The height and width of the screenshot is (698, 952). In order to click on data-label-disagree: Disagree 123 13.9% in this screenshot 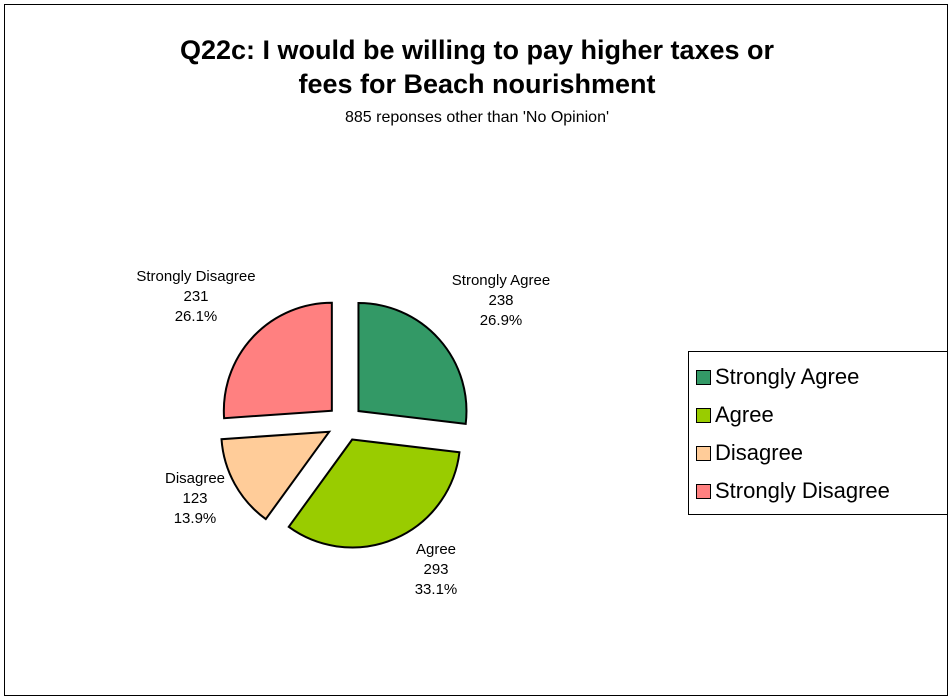, I will do `click(195, 498)`.